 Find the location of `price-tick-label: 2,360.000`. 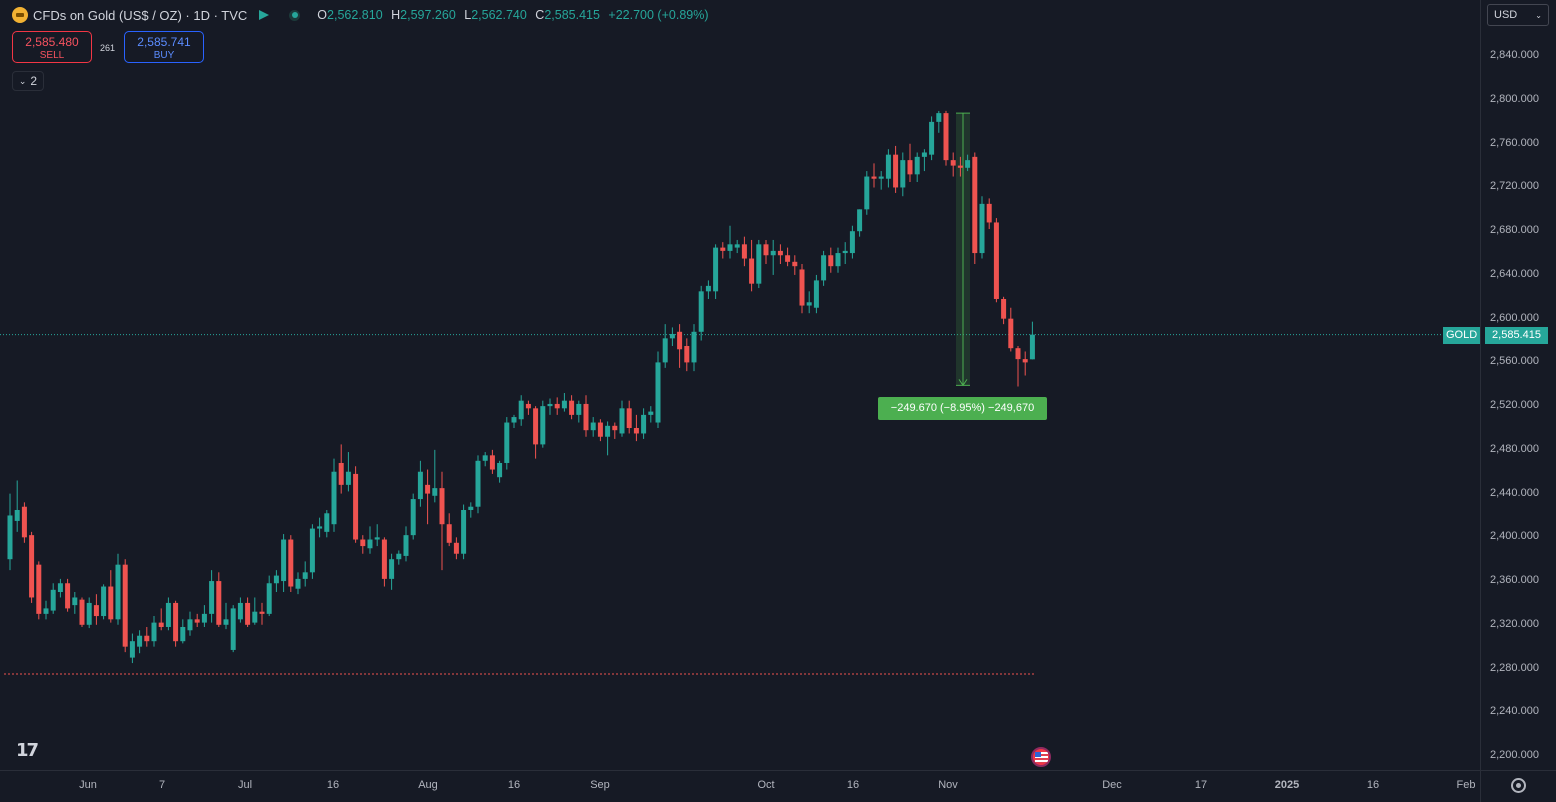

price-tick-label: 2,360.000 is located at coordinates (1514, 580).